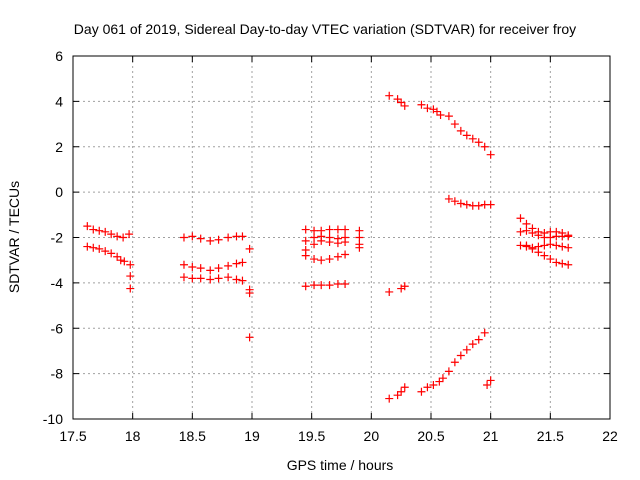 The width and height of the screenshot is (640, 480). I want to click on series-arc-c1, so click(325, 230).